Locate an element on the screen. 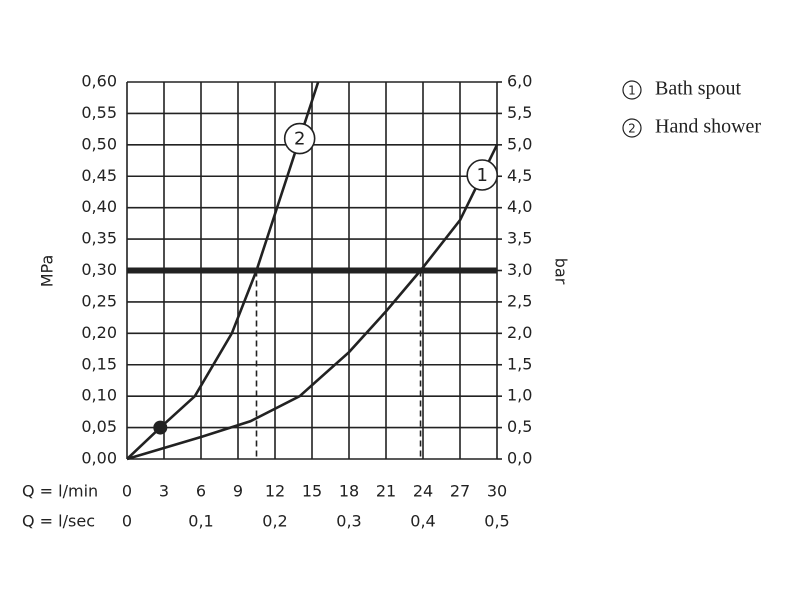  x-tick-label: 18 is located at coordinates (349, 491).